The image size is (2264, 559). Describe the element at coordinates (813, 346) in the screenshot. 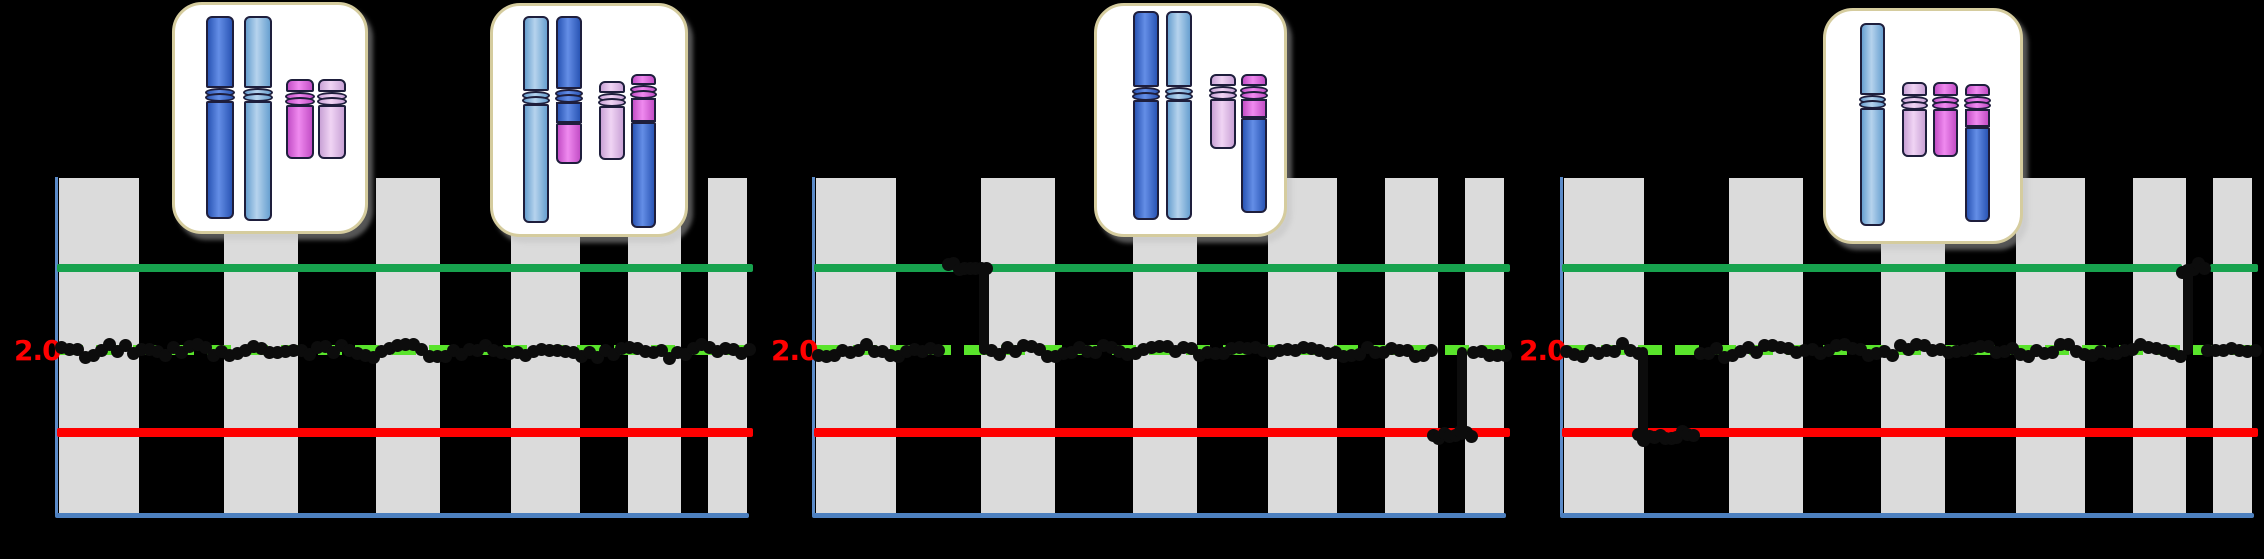

I see `y-axis-line` at that location.